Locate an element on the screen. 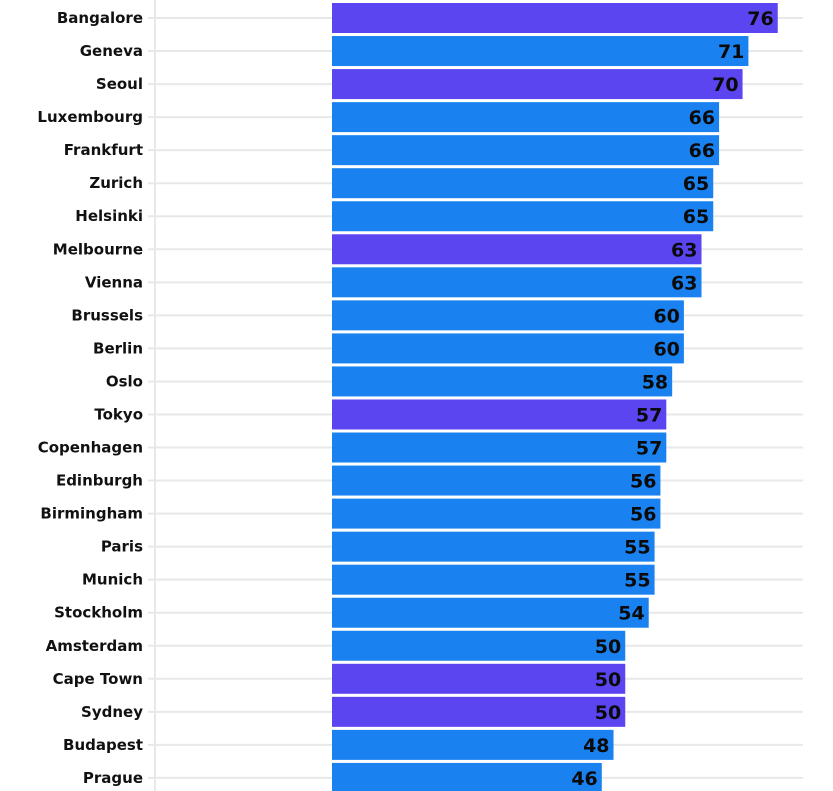  data-label: 54 is located at coordinates (631, 614).